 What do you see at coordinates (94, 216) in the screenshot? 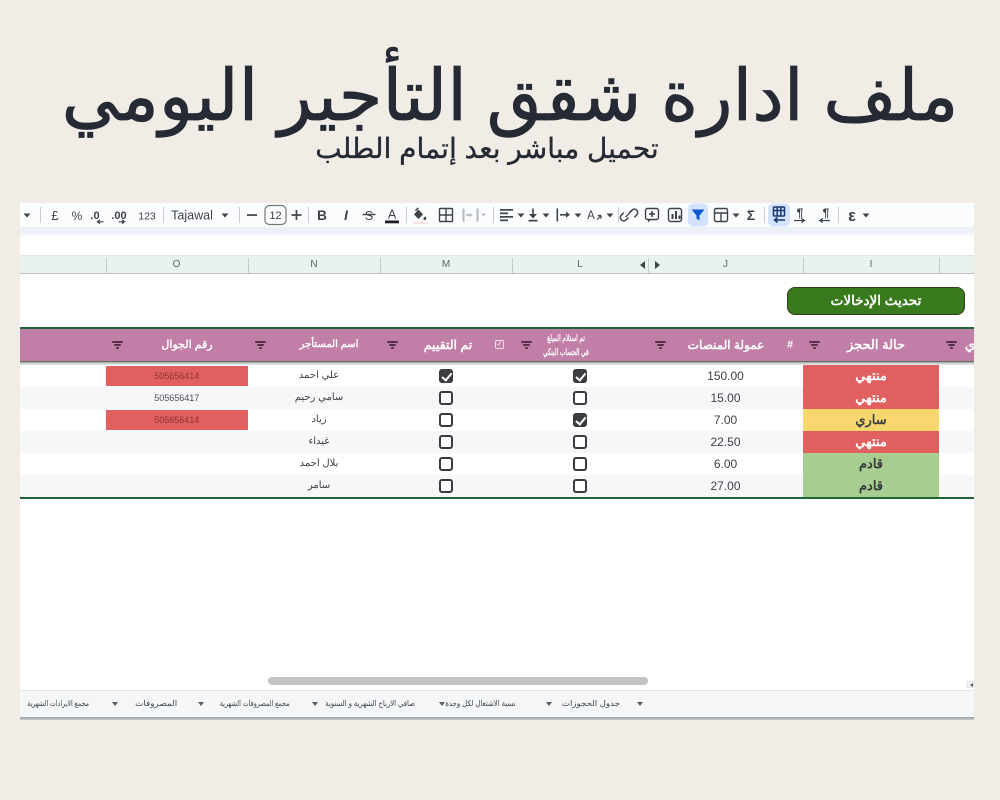
I see `svg-text: .0` at bounding box center [94, 216].